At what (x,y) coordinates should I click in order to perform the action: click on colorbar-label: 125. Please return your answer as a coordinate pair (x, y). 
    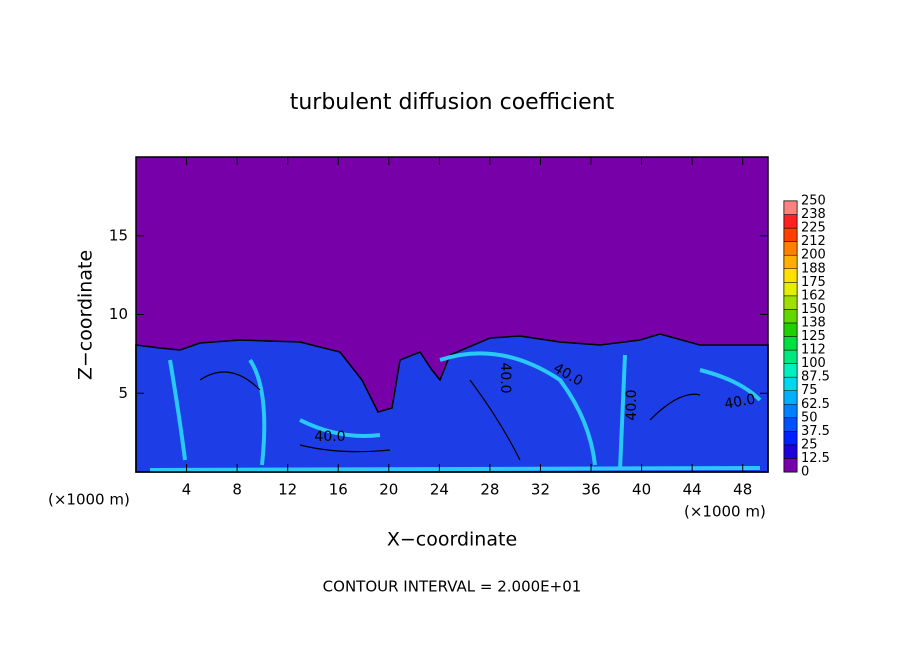
    Looking at the image, I should click on (813, 336).